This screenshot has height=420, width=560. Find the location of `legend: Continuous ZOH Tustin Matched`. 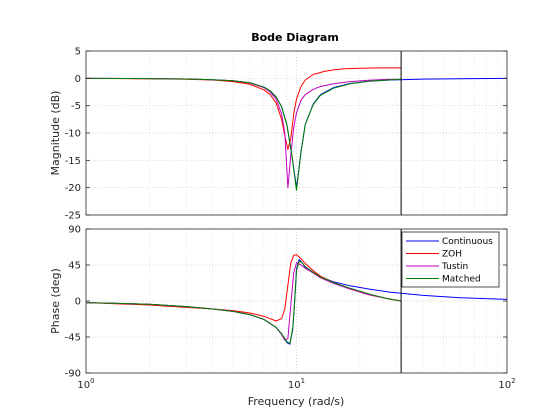

legend: Continuous ZOH Tustin Matched is located at coordinates (450, 259).